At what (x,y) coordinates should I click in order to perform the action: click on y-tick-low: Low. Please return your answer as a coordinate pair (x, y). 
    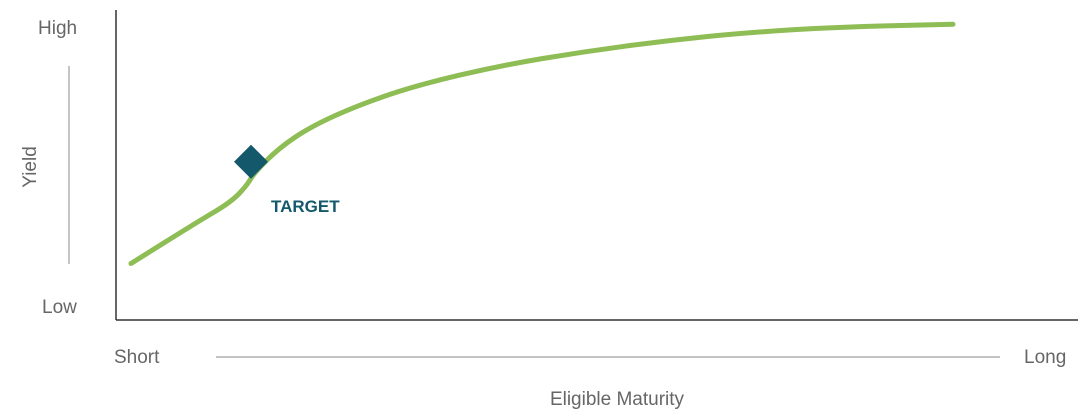
    Looking at the image, I should click on (59, 307).